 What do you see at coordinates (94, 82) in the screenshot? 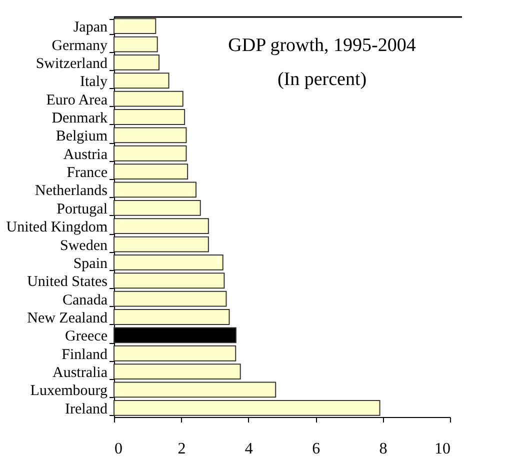
I see `y-tick-label: Italy` at bounding box center [94, 82].